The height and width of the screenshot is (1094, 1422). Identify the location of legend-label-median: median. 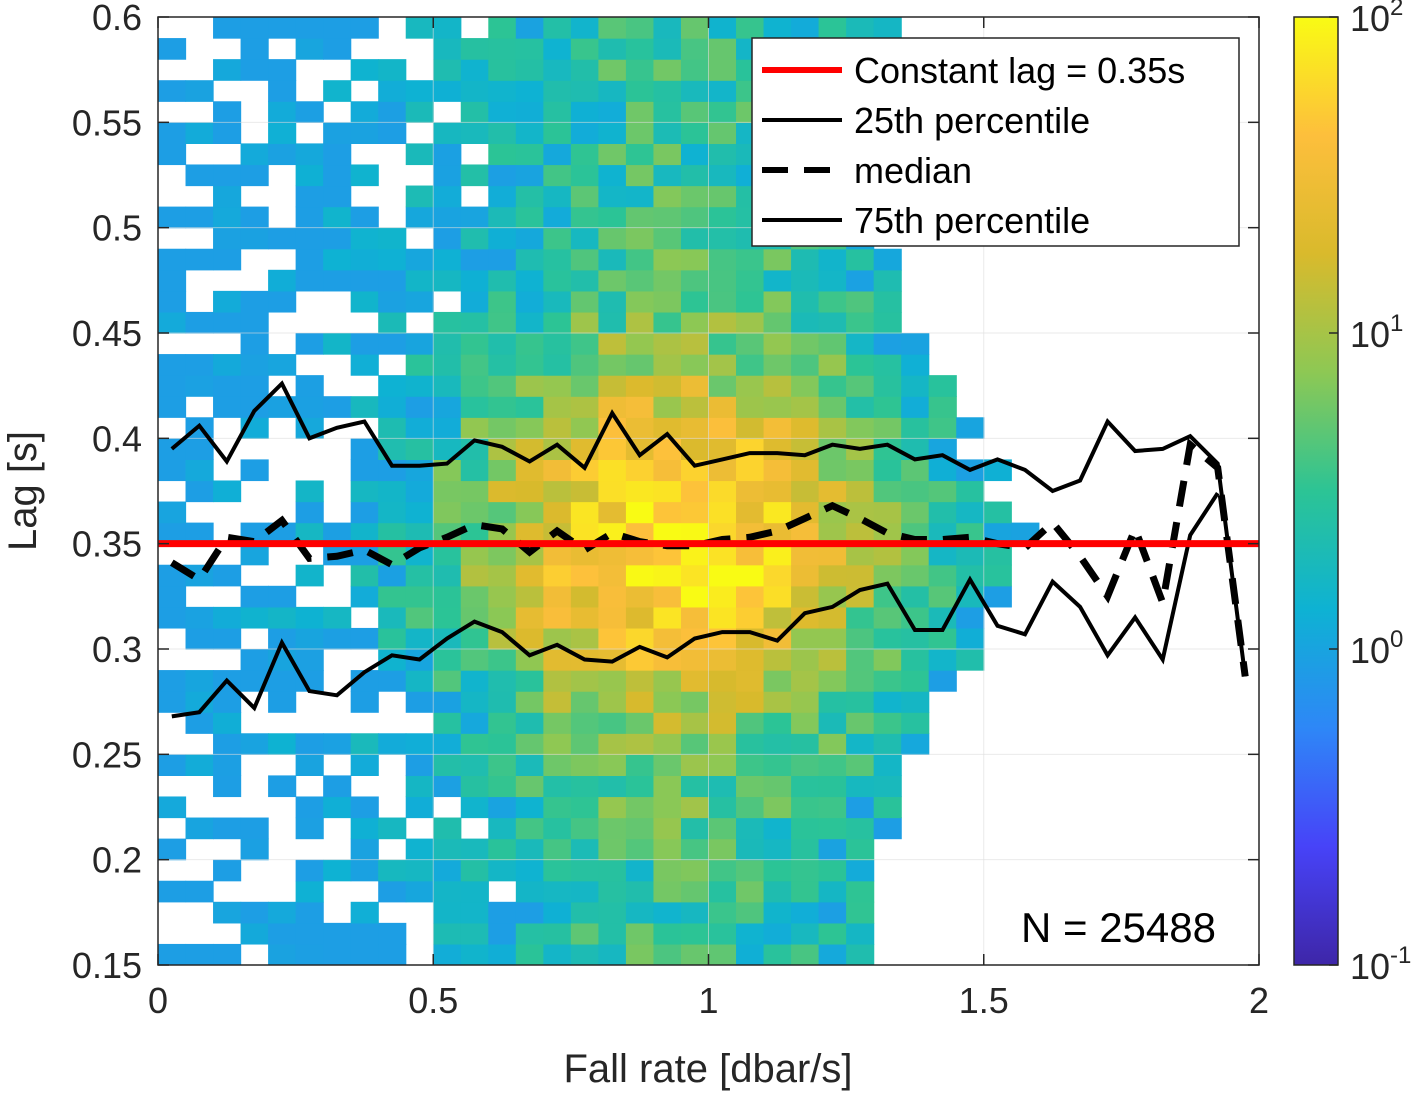
(913, 170).